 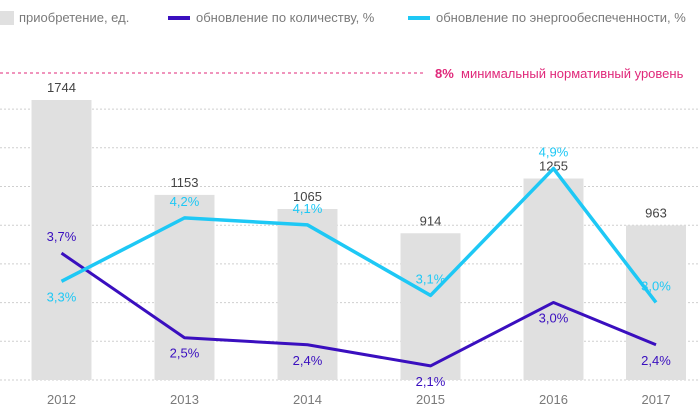 I want to click on x-tick-2014: 2014, so click(x=307, y=399).